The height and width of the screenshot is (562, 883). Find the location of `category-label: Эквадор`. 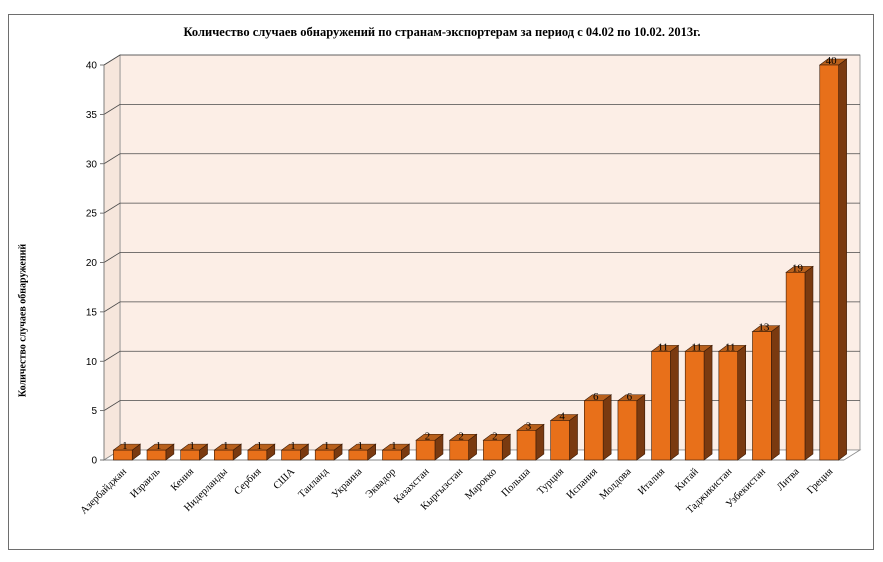

category-label: Эквадор is located at coordinates (381, 483).